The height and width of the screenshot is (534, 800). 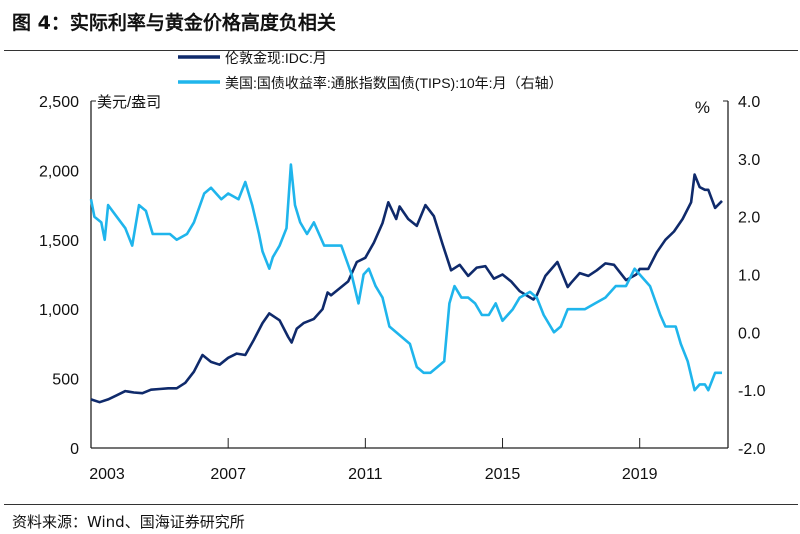 I want to click on right-tick-label: 2.0, so click(x=749, y=218).